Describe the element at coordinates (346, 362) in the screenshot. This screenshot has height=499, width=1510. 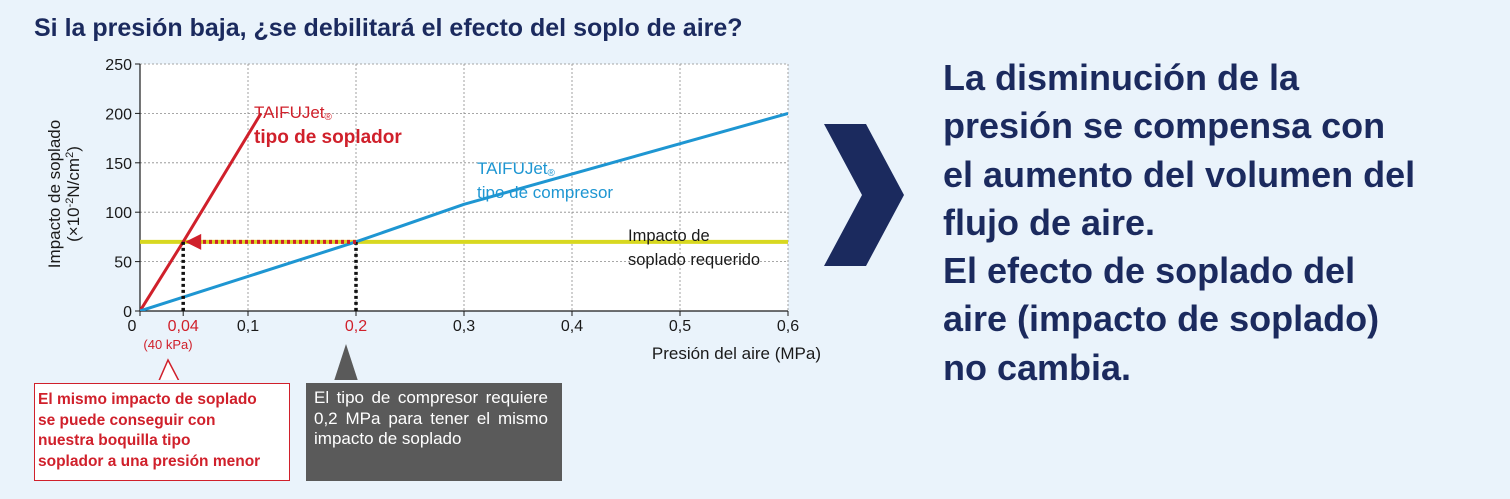
I see `gray-callout-pointer` at that location.